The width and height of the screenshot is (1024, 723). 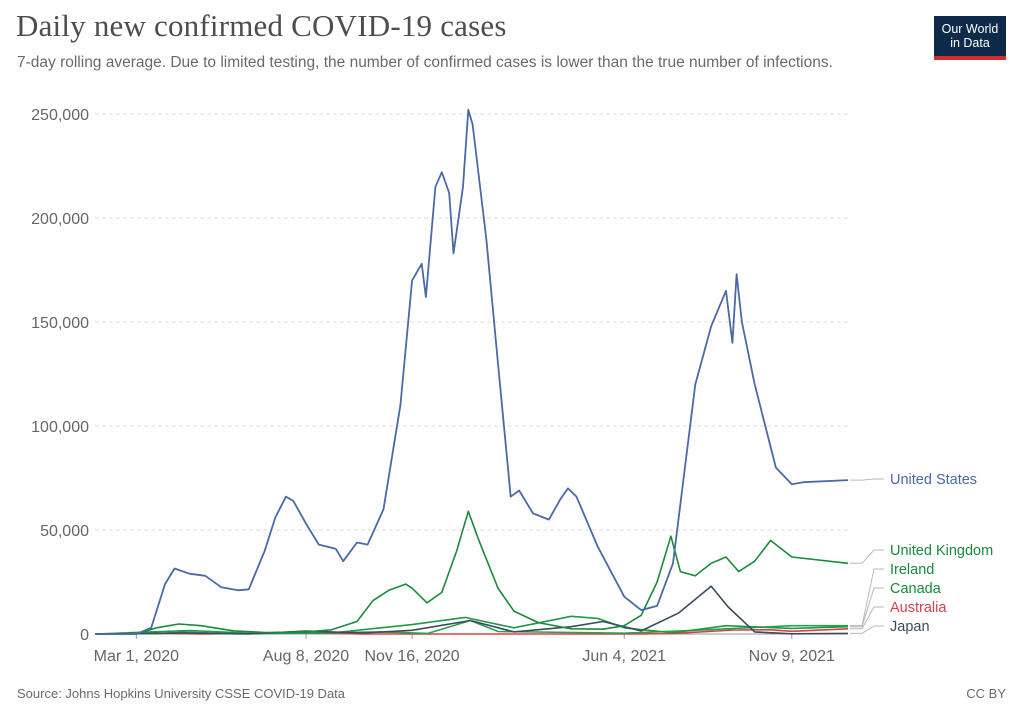 What do you see at coordinates (867, 618) in the screenshot?
I see `label-connector-australia` at bounding box center [867, 618].